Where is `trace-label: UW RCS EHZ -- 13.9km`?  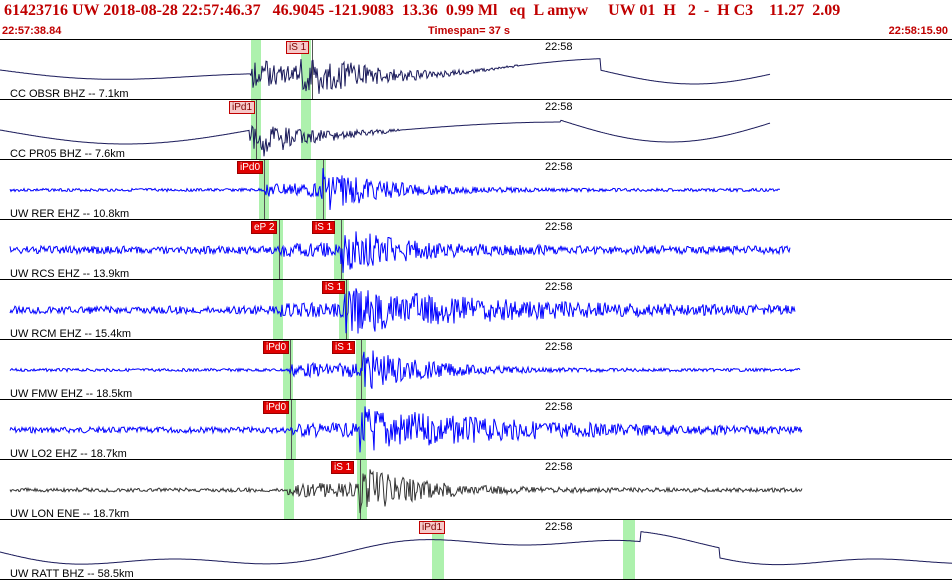 trace-label: UW RCS EHZ -- 13.9km is located at coordinates (70, 274).